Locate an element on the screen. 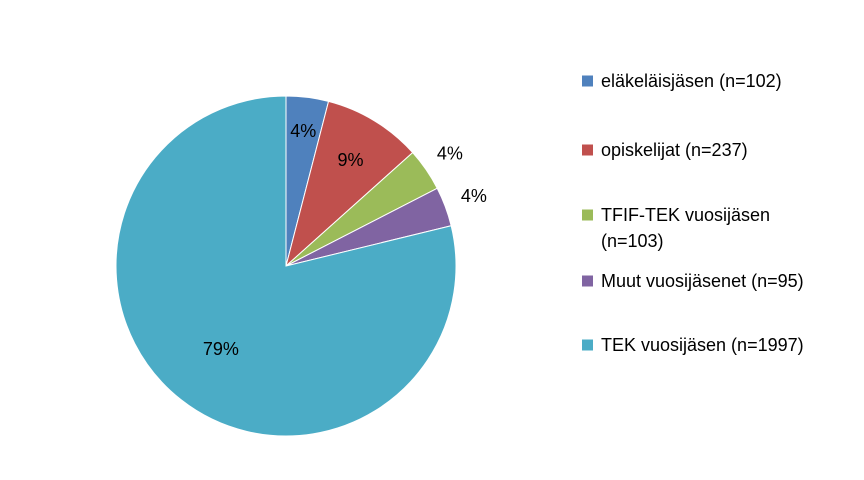 This screenshot has height=480, width=864. legend-item: opiskelijat (n=237) is located at coordinates (665, 150).